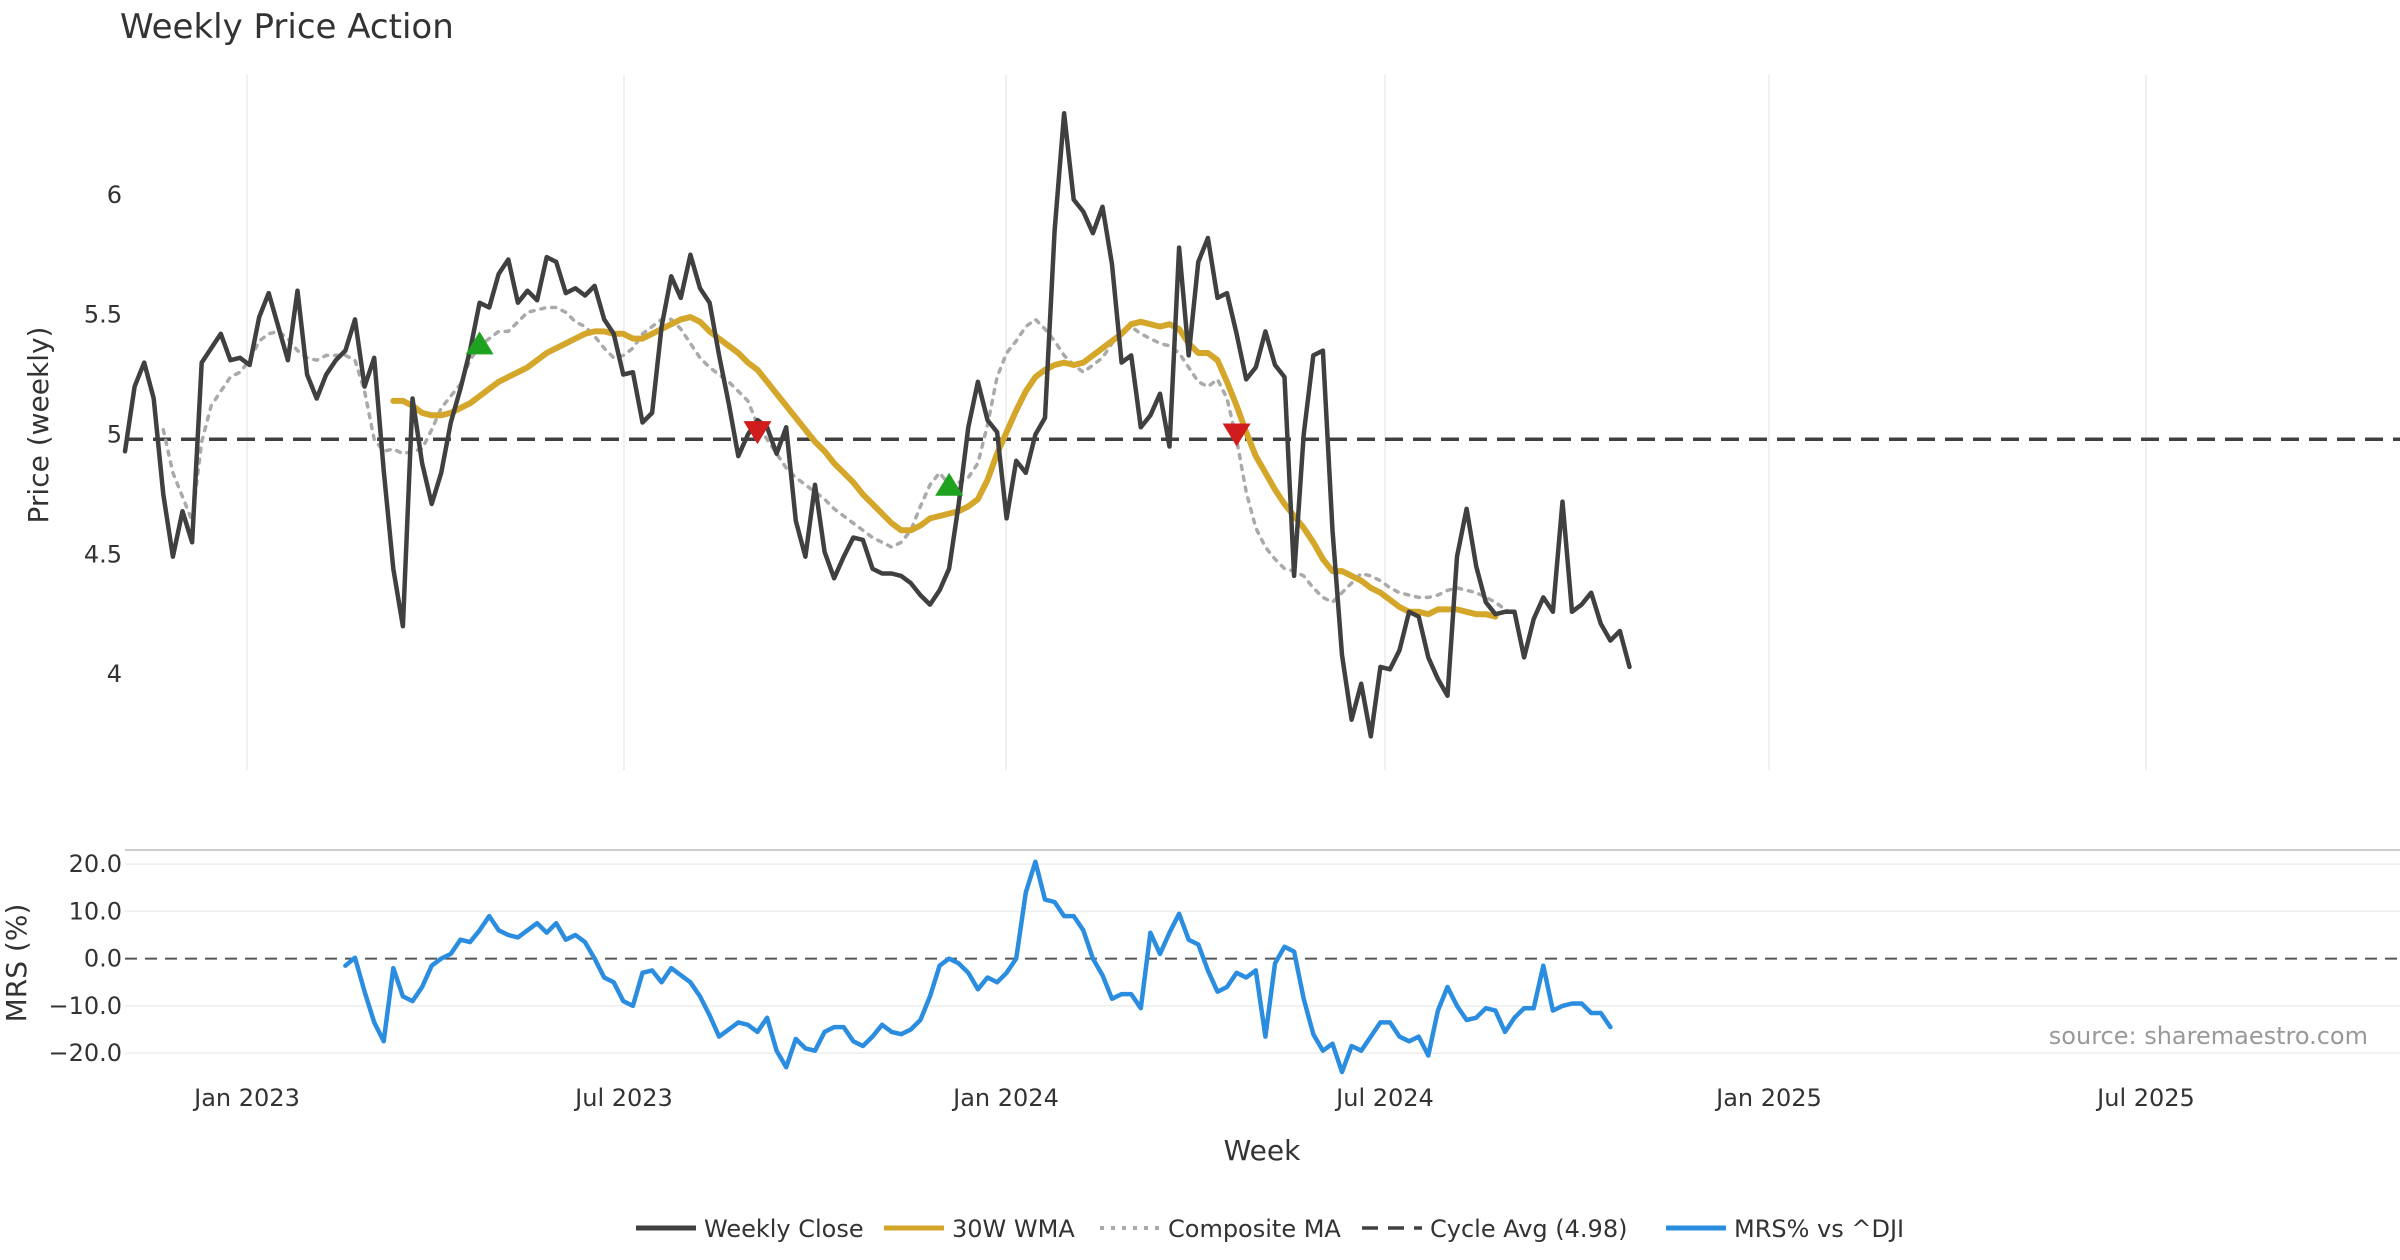 The width and height of the screenshot is (2400, 1260). I want to click on mrs-y-tick: −20.0, so click(85, 1053).